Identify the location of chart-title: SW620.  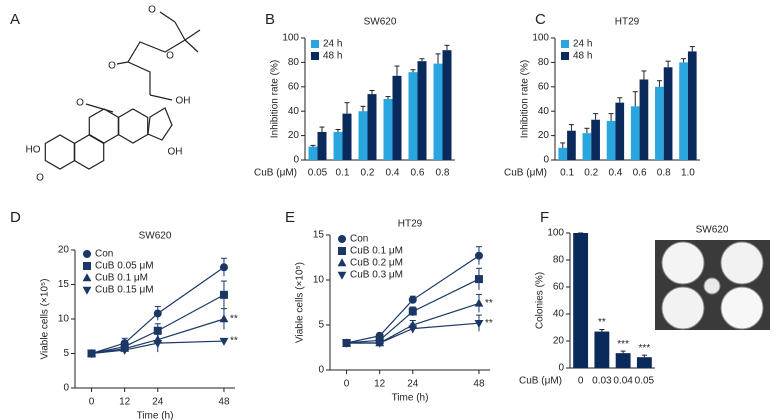
(712, 230).